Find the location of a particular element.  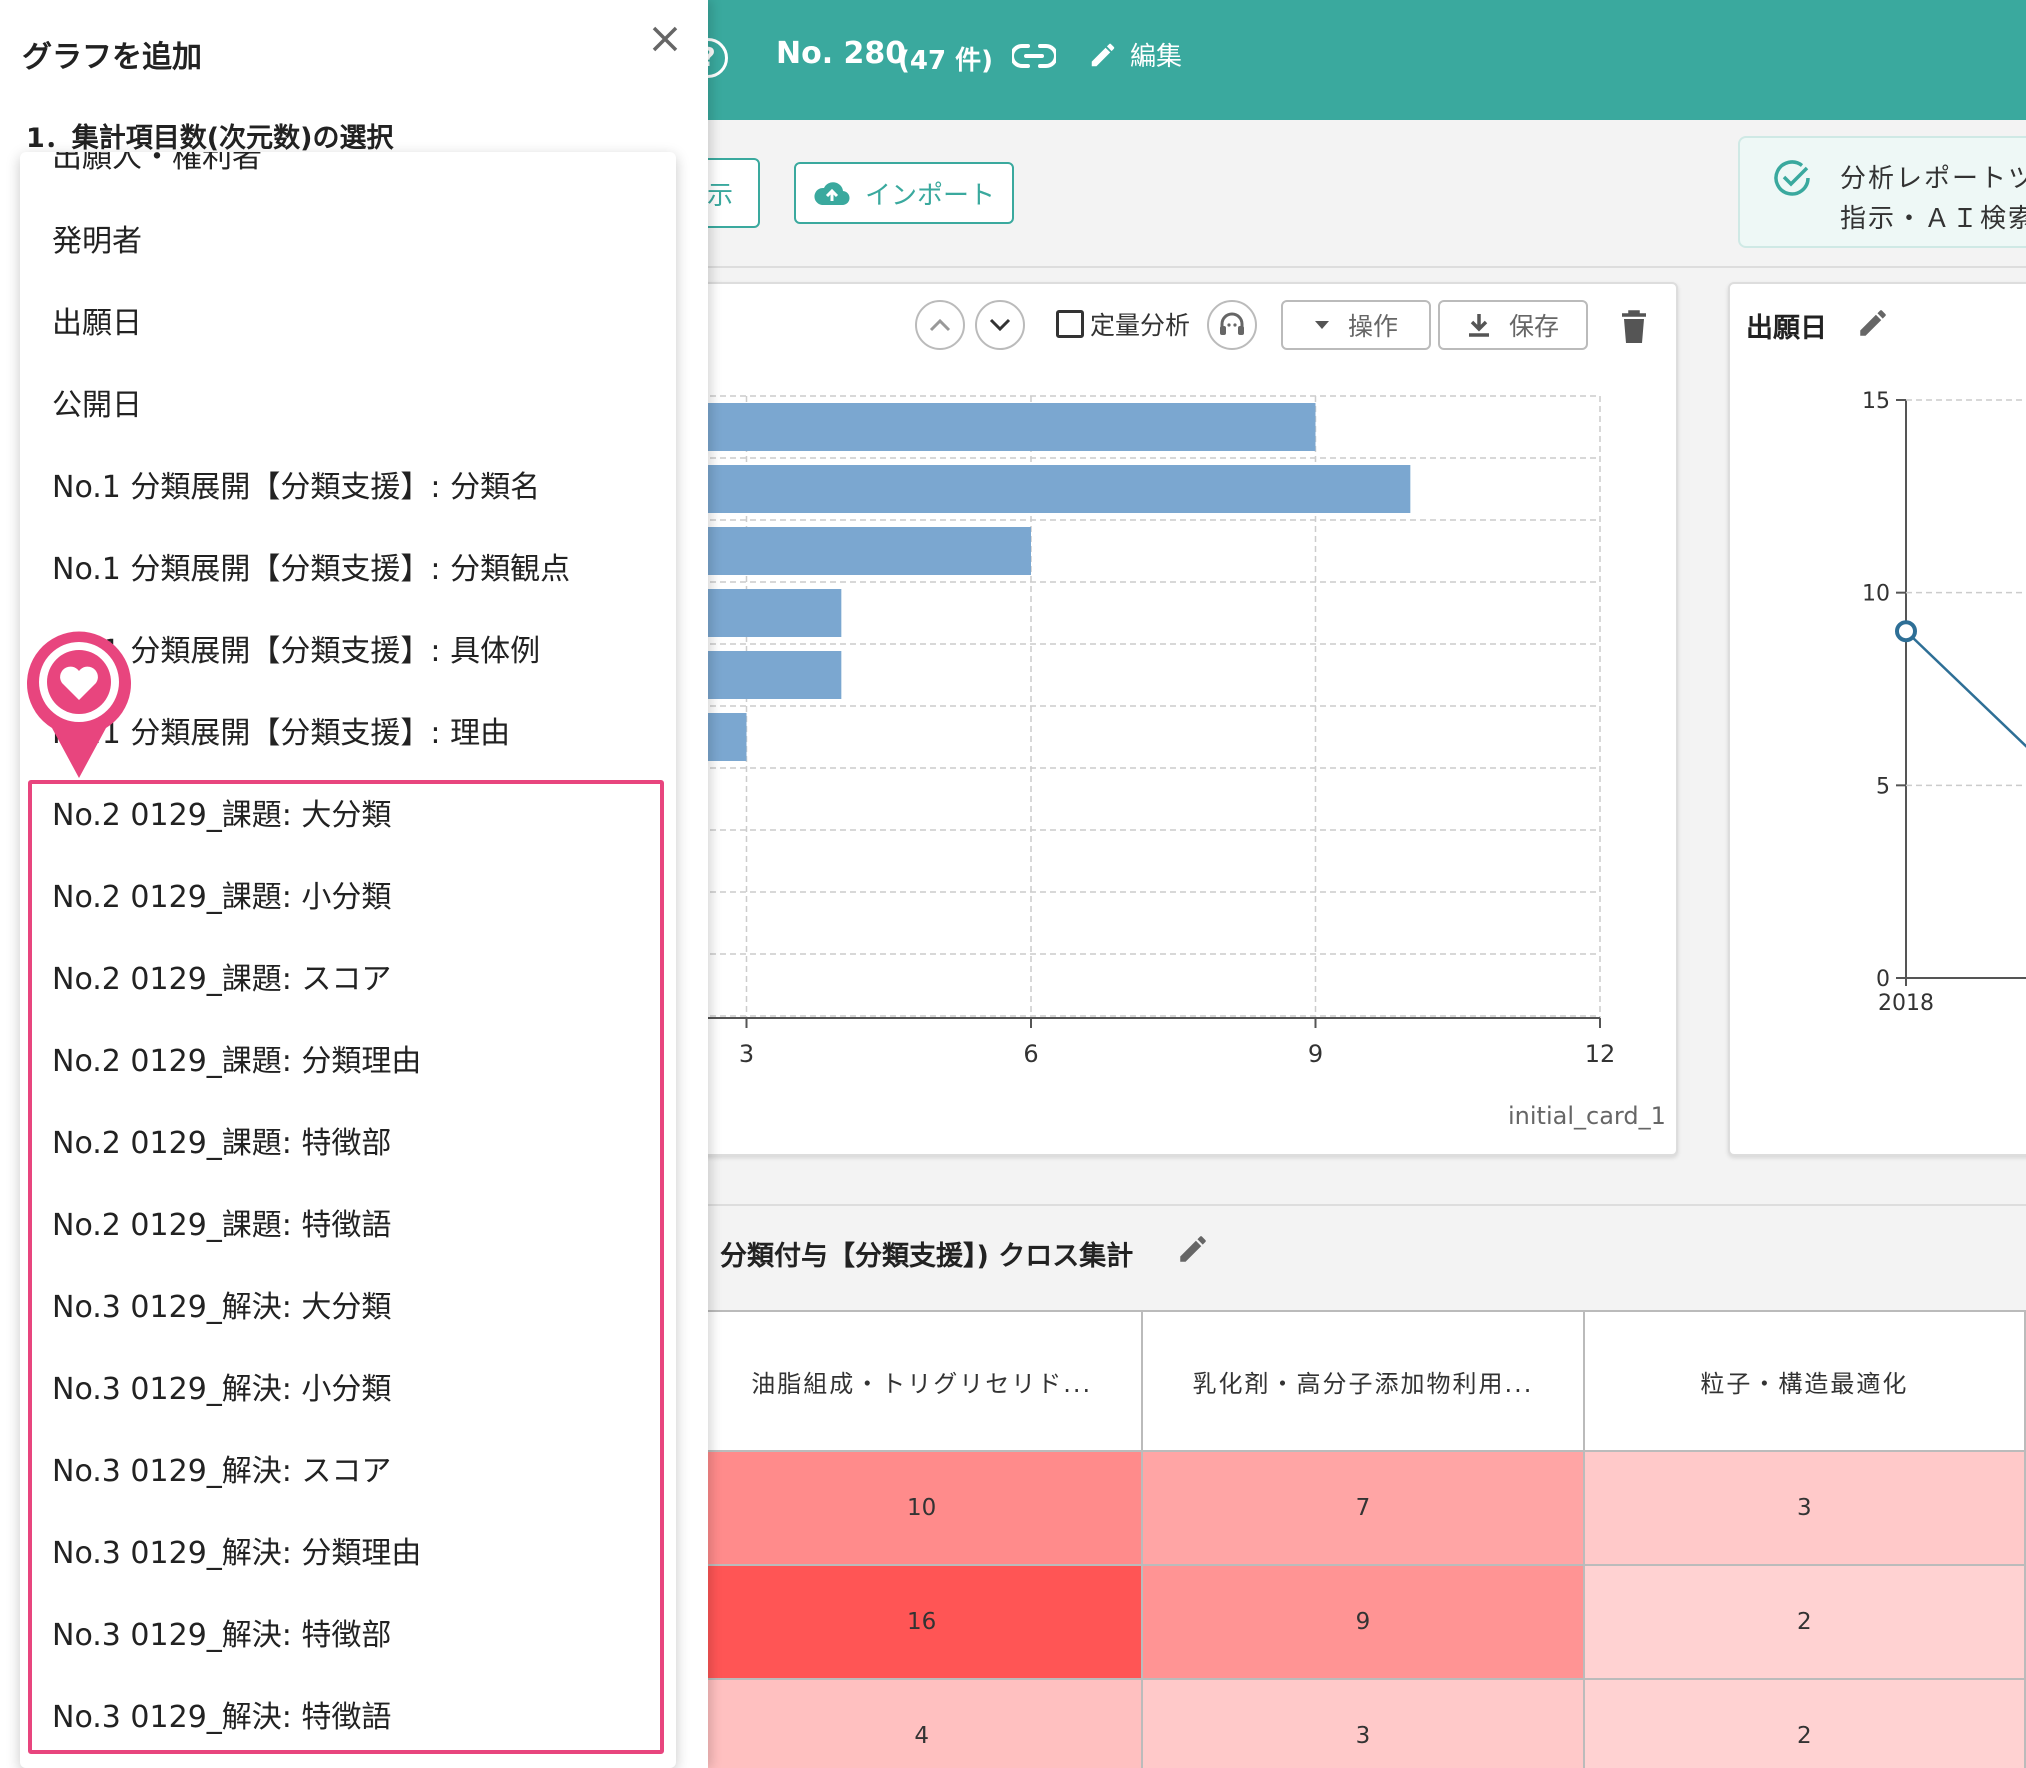

drawer-title: グラフを追加 is located at coordinates (112, 57).